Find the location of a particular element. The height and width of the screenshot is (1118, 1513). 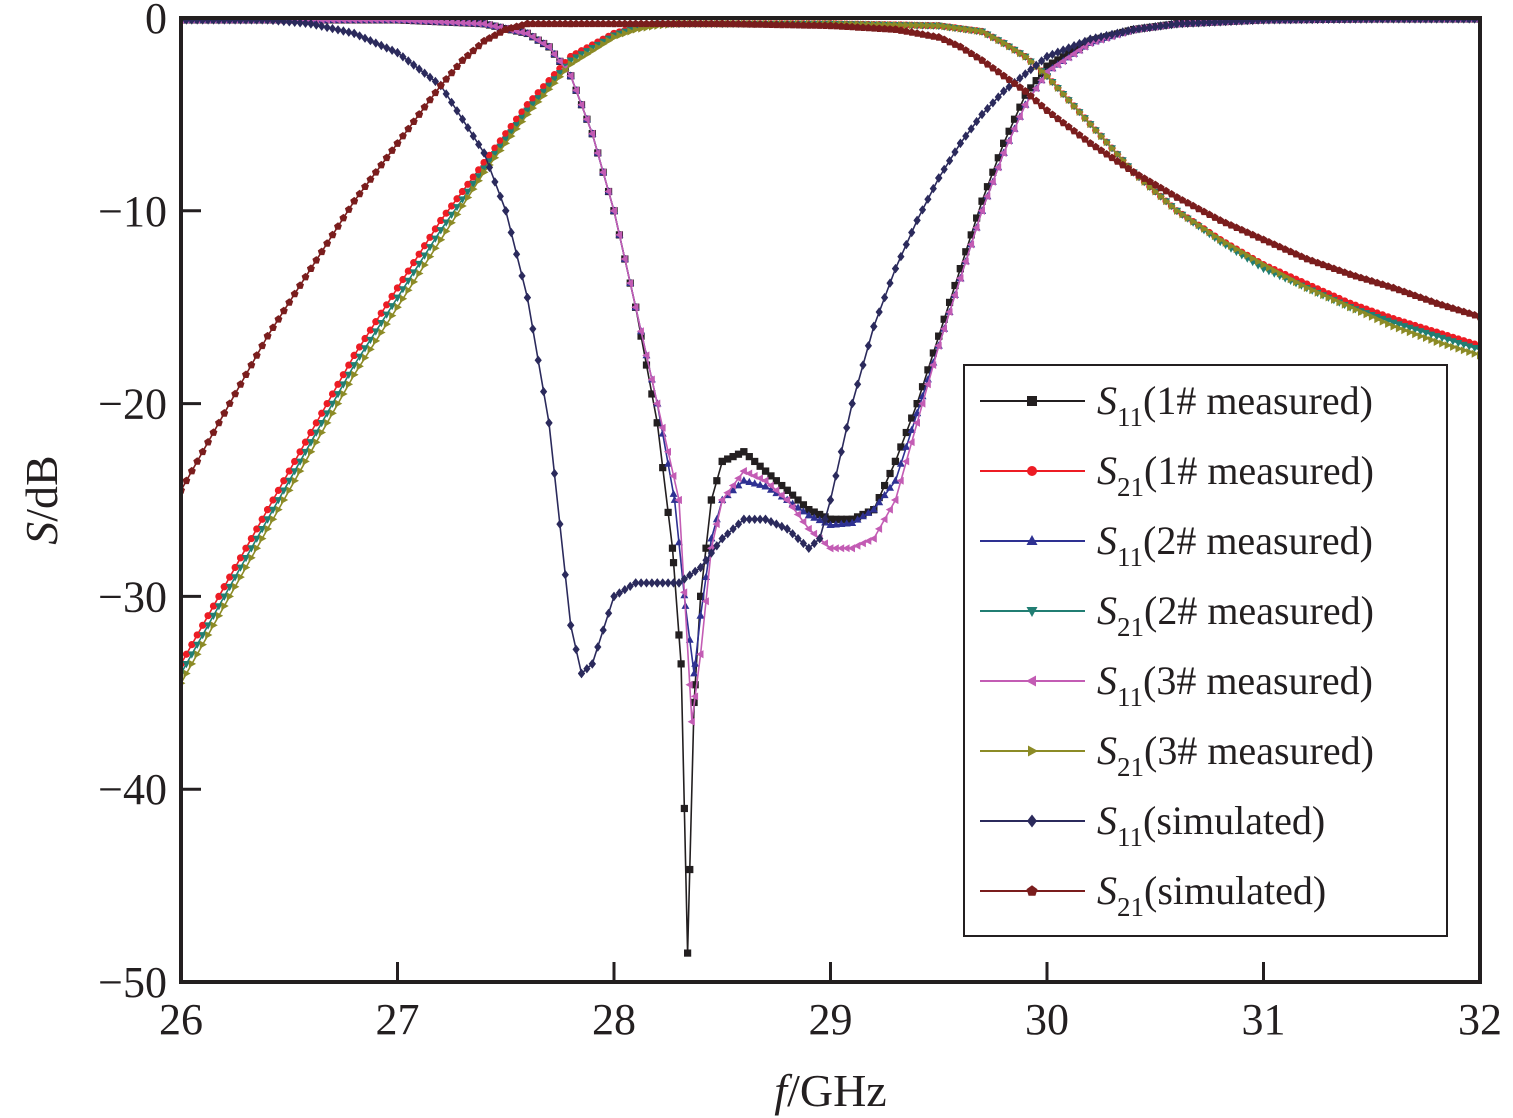

y-axis-label: S/dB is located at coordinates (41, 499).